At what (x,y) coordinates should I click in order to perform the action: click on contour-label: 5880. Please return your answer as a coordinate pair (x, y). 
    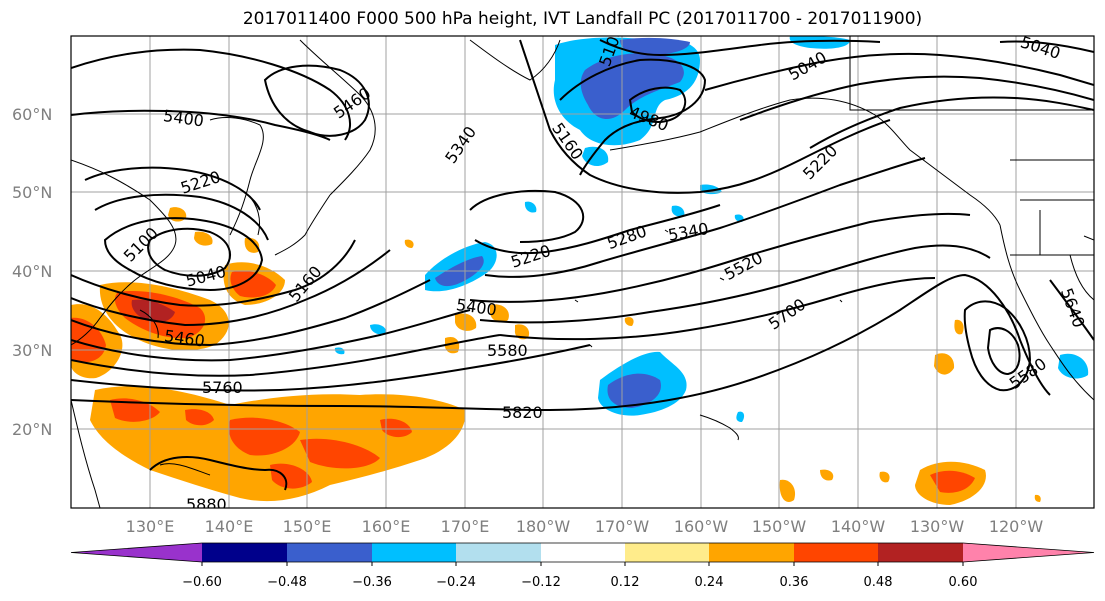
    Looking at the image, I should click on (206, 504).